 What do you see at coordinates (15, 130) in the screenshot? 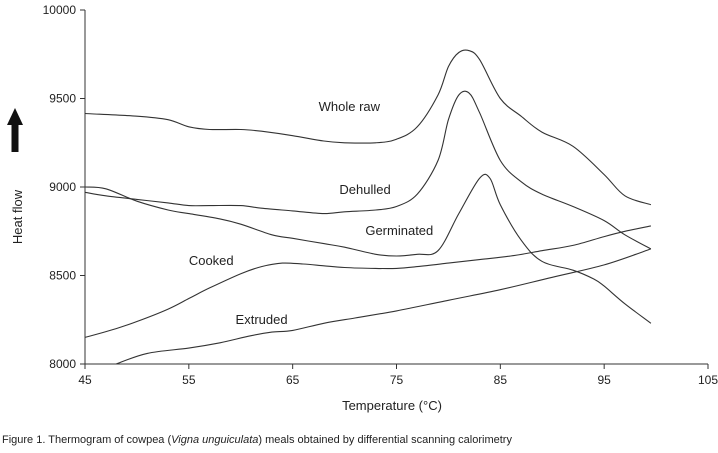
I see `up-arrow-icon` at bounding box center [15, 130].